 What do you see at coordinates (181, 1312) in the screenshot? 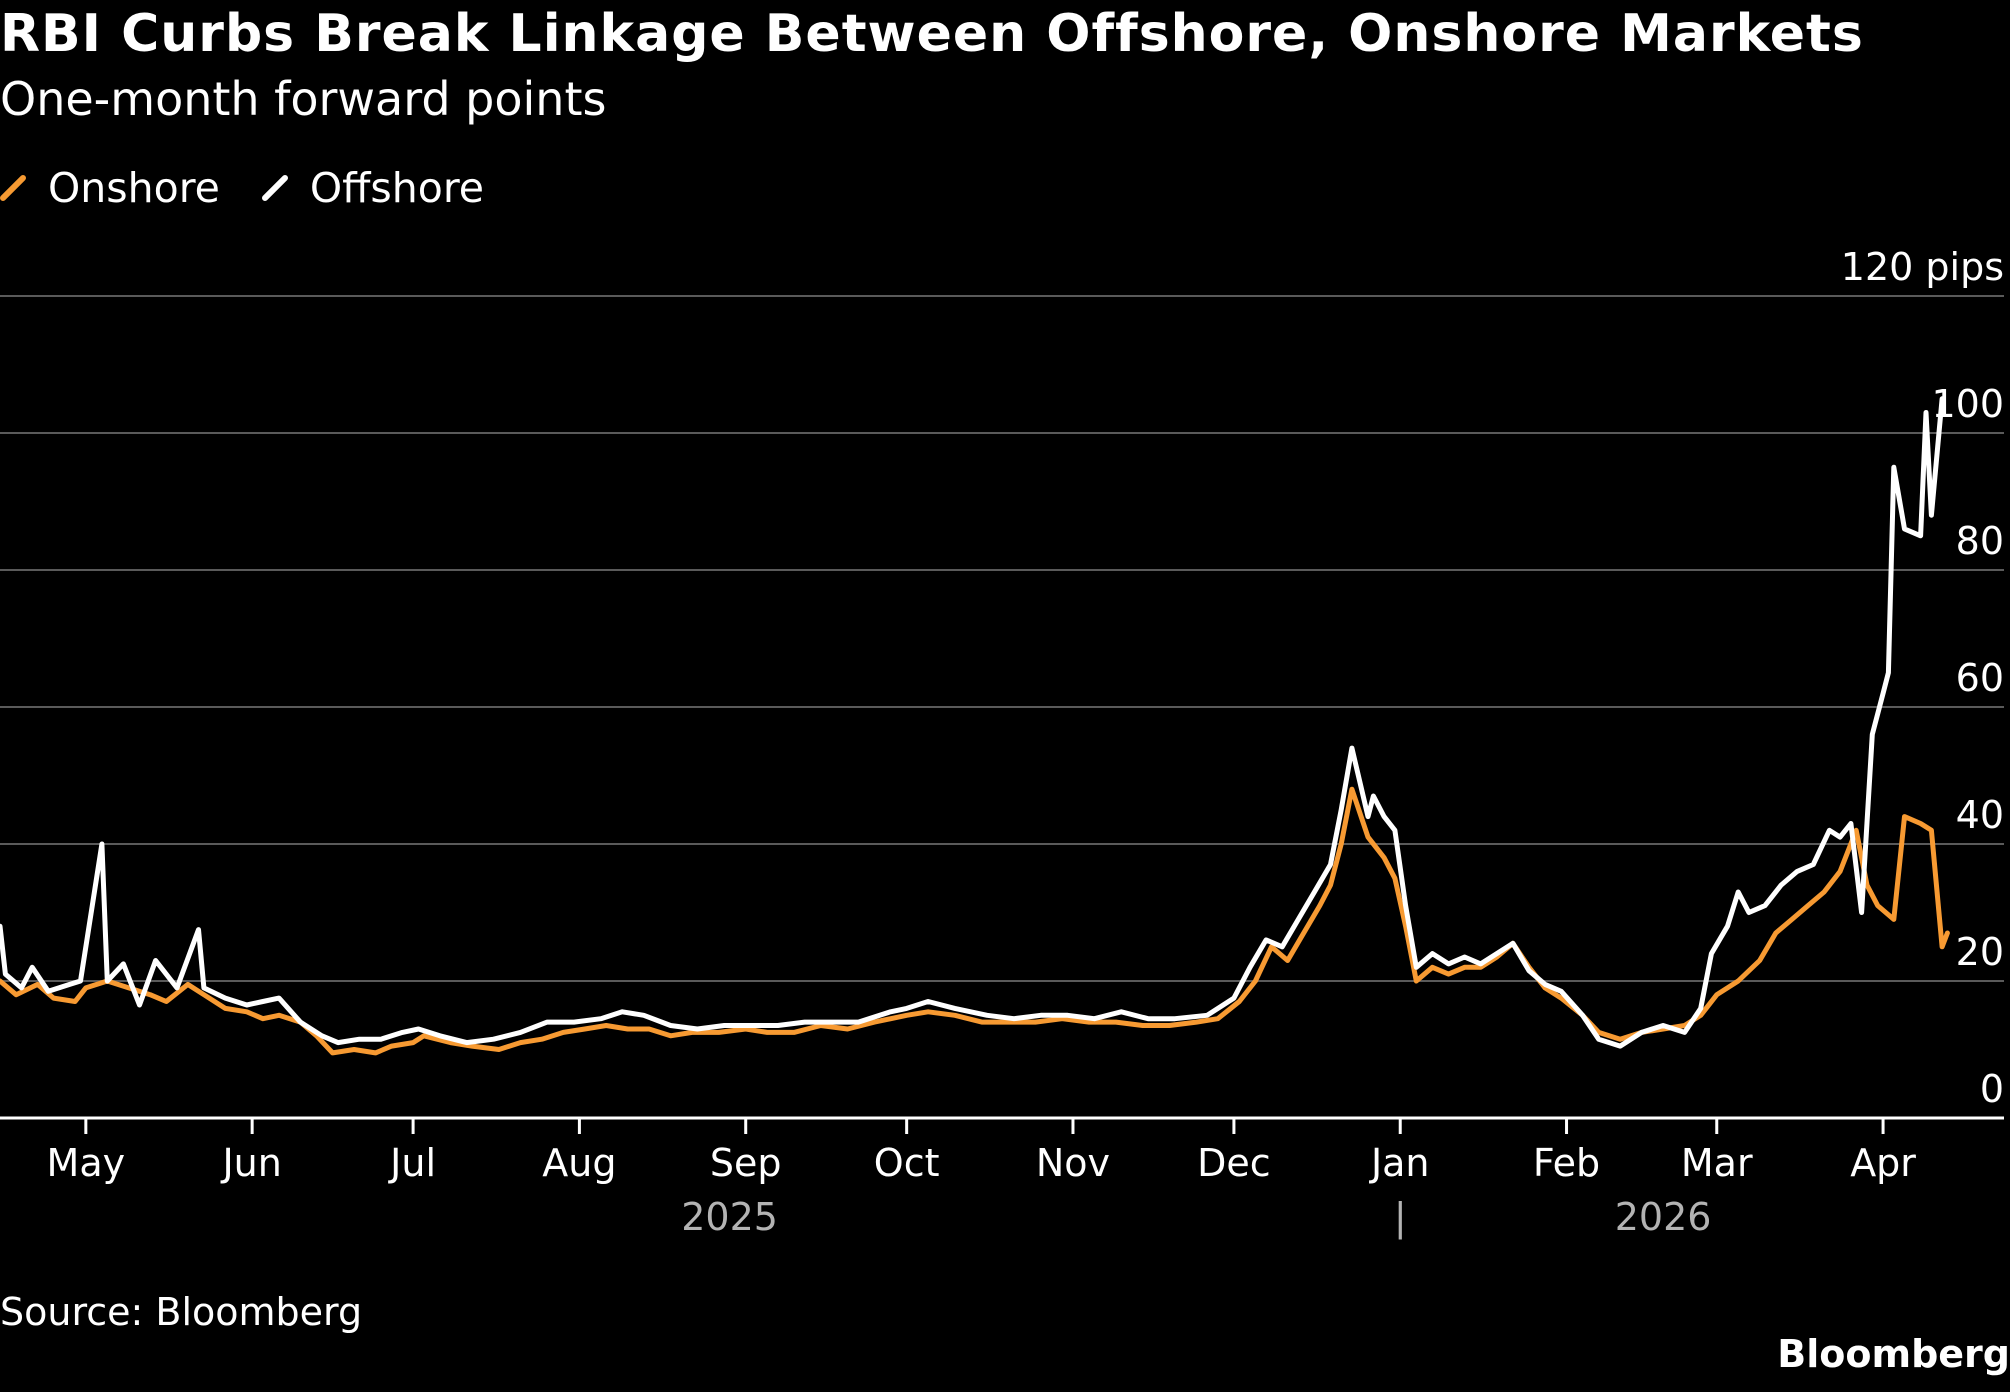
I see `source-note: Source: Bloomberg` at bounding box center [181, 1312].